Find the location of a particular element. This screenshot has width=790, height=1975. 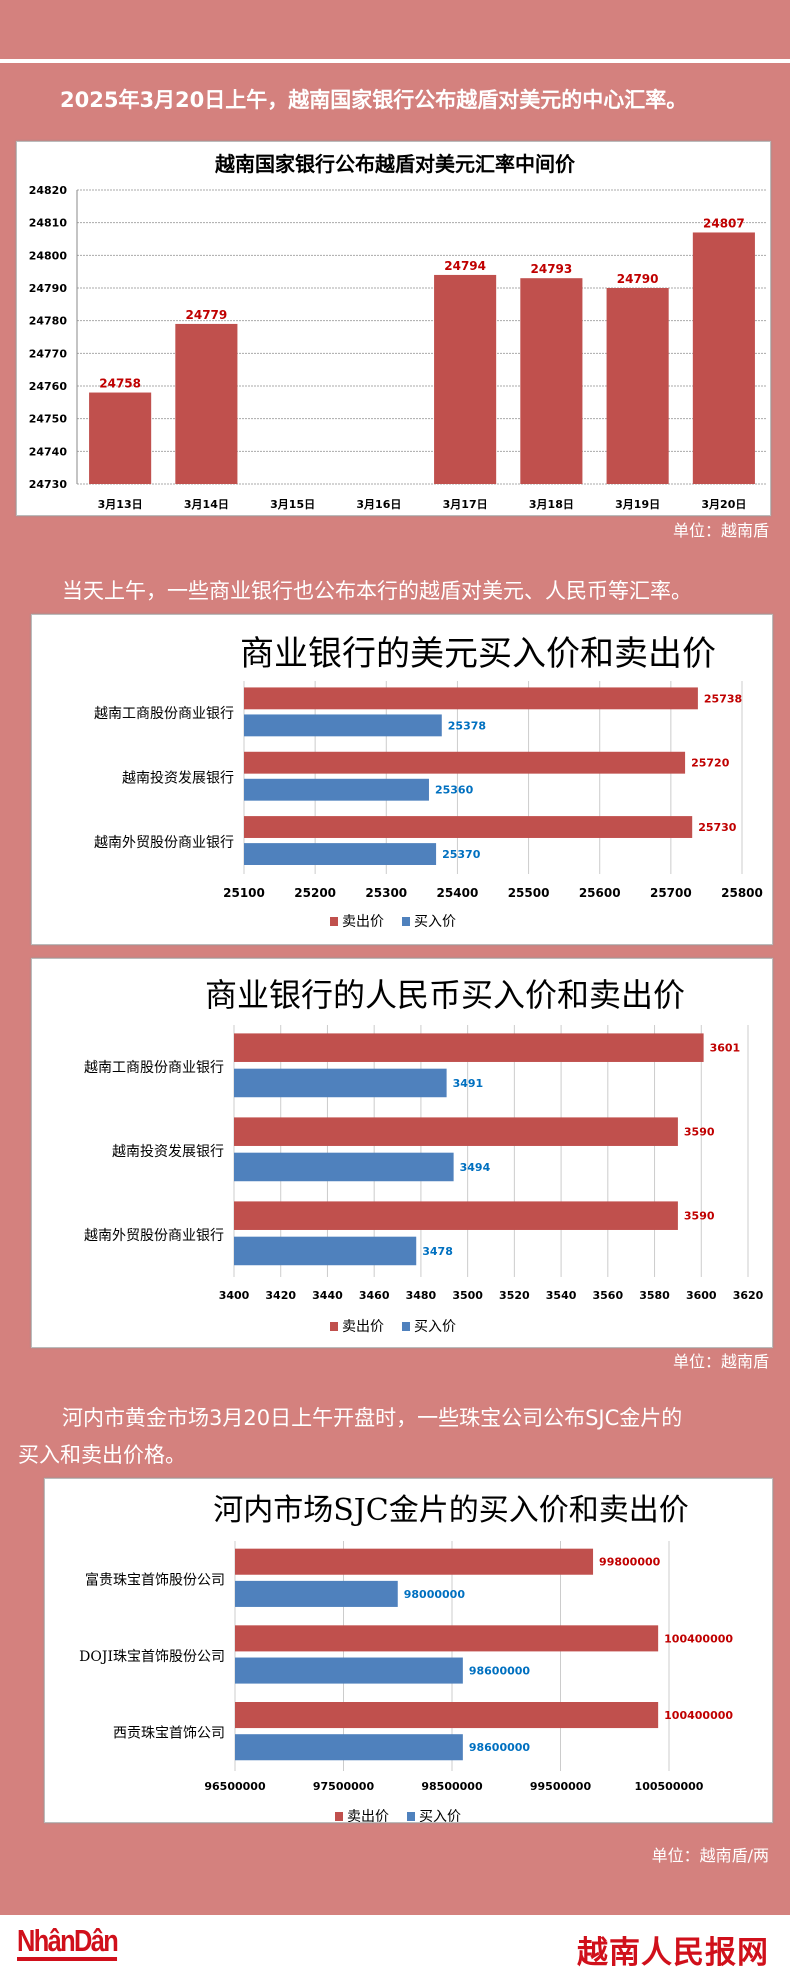

divider is located at coordinates (395, 61).